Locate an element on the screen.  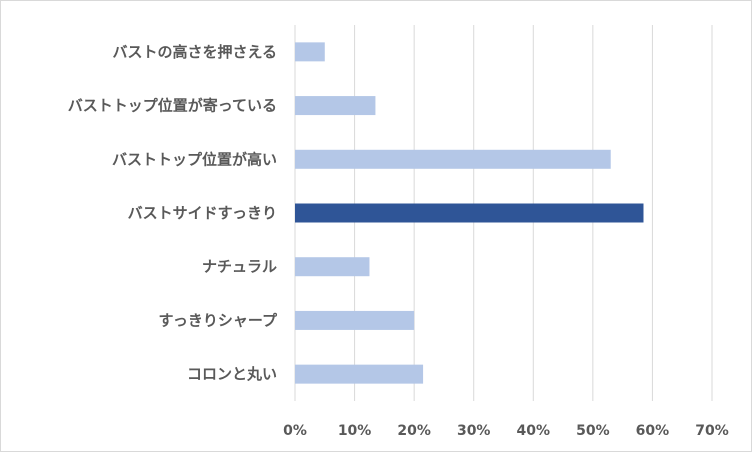
category-label: ナチュラル is located at coordinates (239, 267).